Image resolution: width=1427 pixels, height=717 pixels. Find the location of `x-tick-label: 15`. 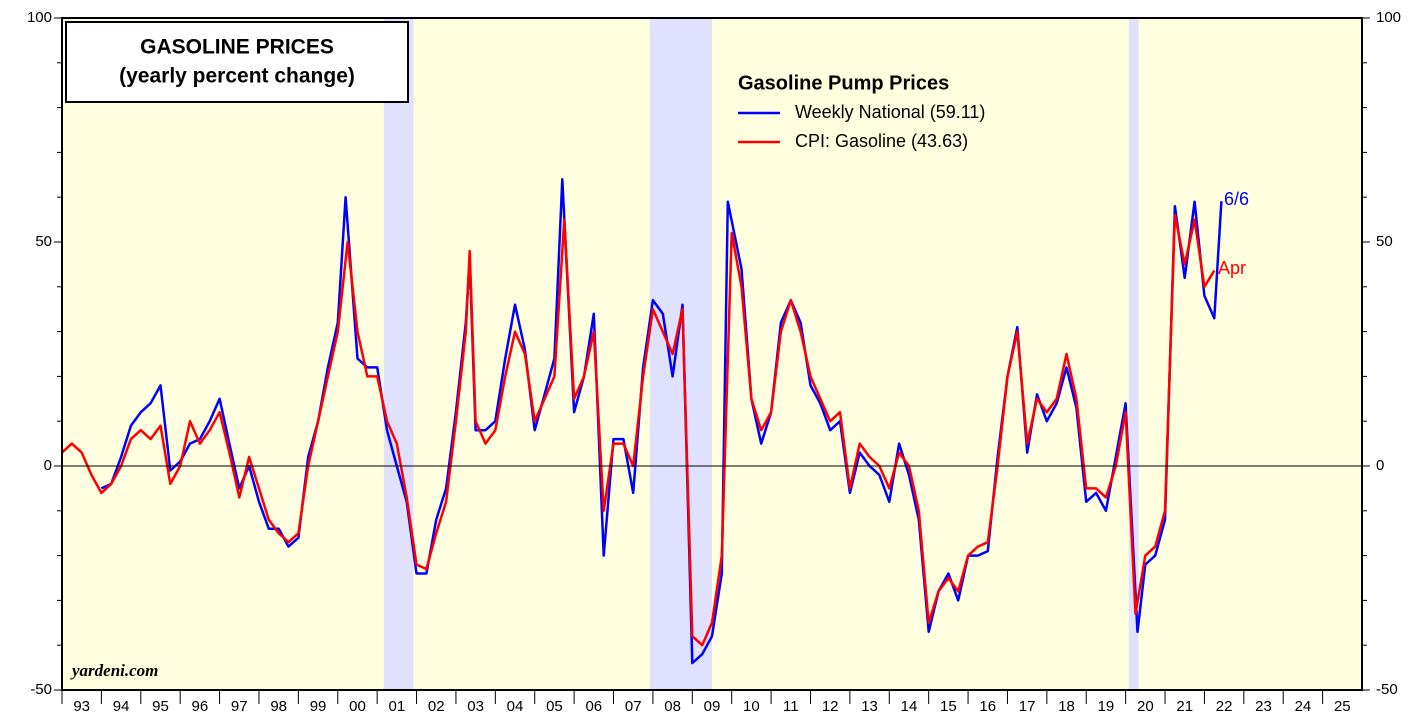

x-tick-label: 15 is located at coordinates (948, 706).